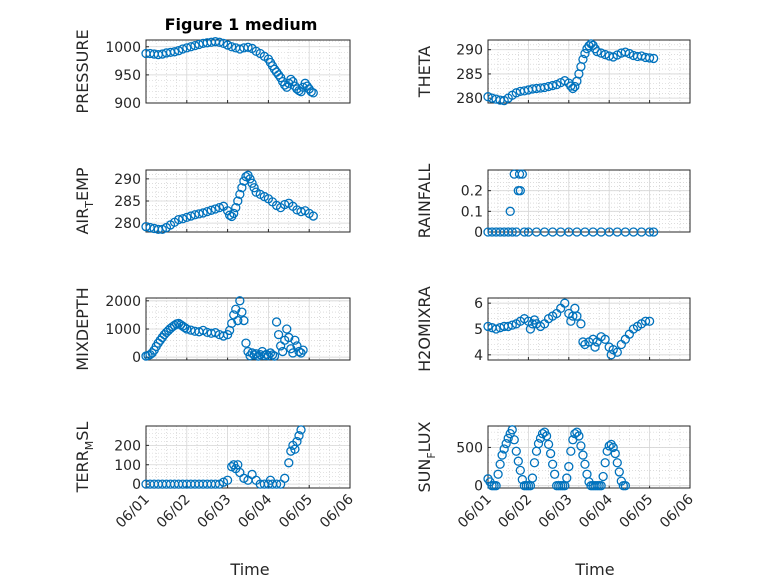 The height and width of the screenshot is (583, 778). What do you see at coordinates (127, 104) in the screenshot?
I see `y-tick-label: 900` at bounding box center [127, 104].